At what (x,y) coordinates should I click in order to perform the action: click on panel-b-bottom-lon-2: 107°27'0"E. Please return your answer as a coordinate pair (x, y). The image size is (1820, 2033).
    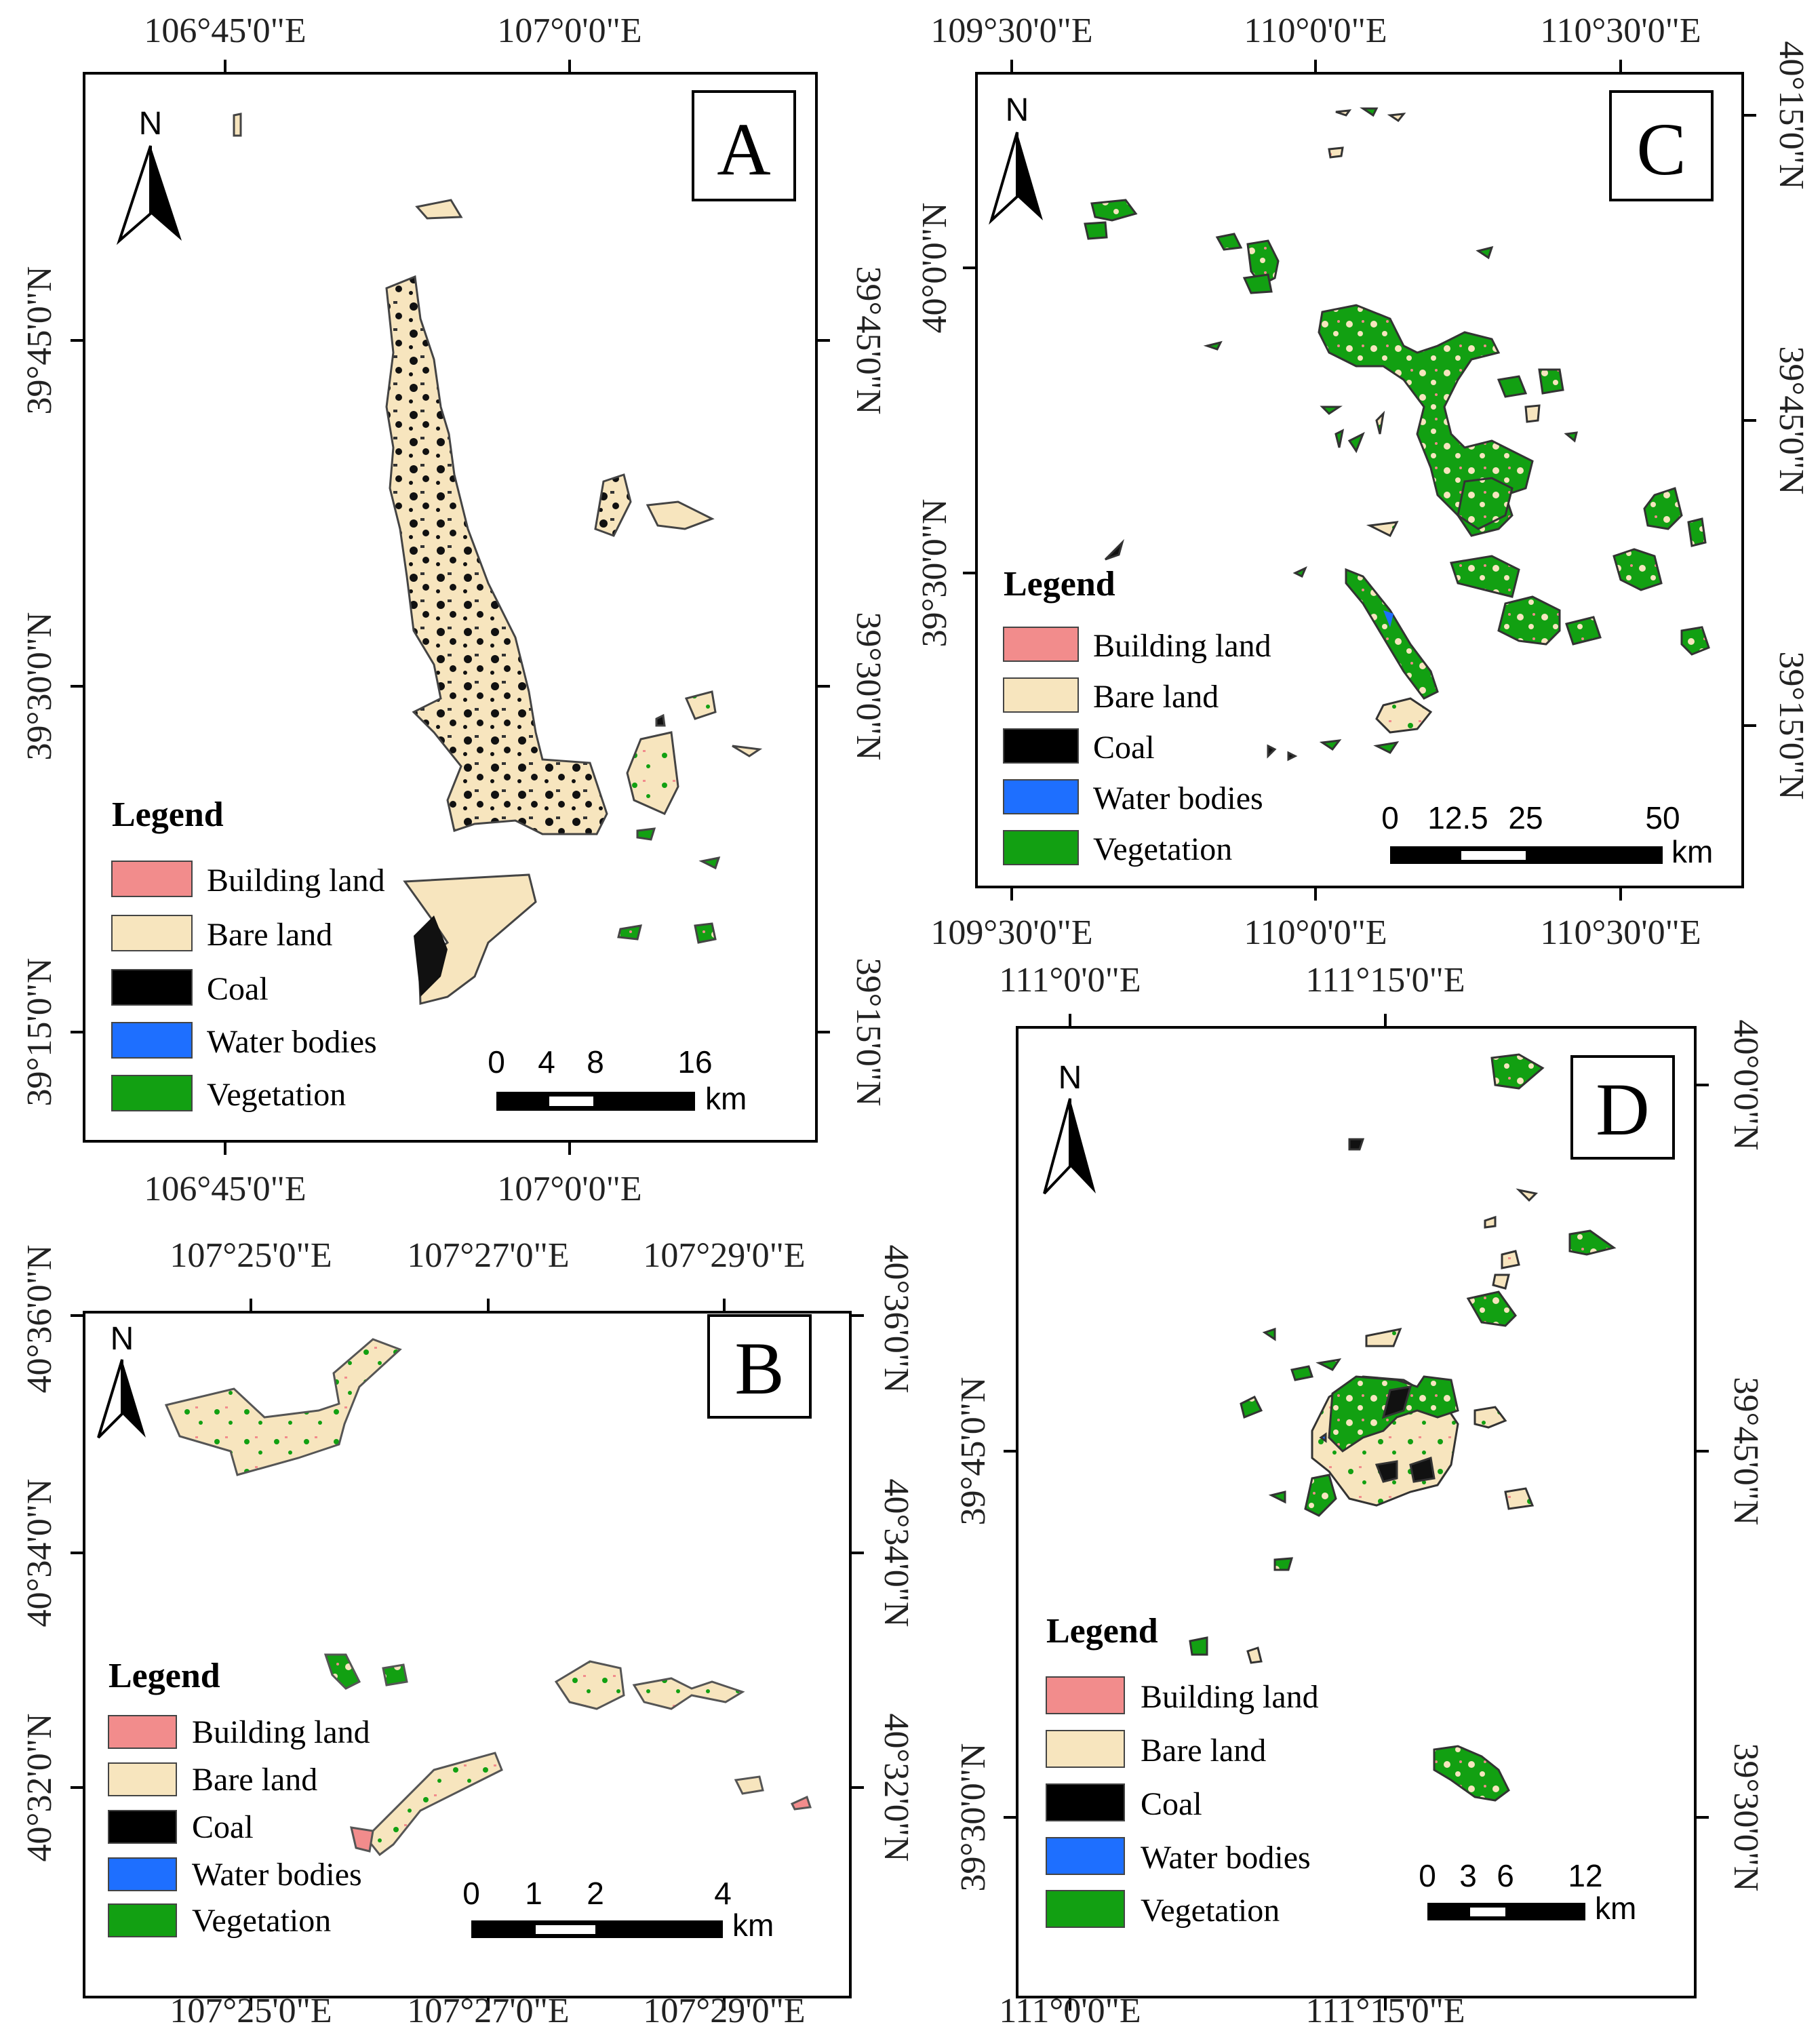
    Looking at the image, I should click on (488, 2011).